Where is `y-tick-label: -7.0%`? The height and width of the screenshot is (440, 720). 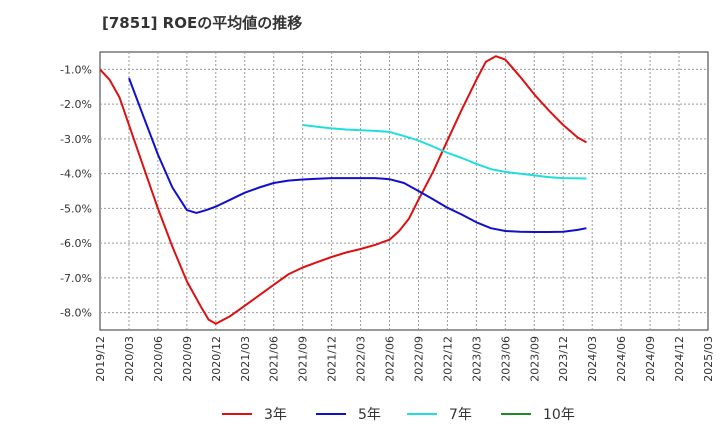
y-tick-label: -7.0% is located at coordinates (76, 278).